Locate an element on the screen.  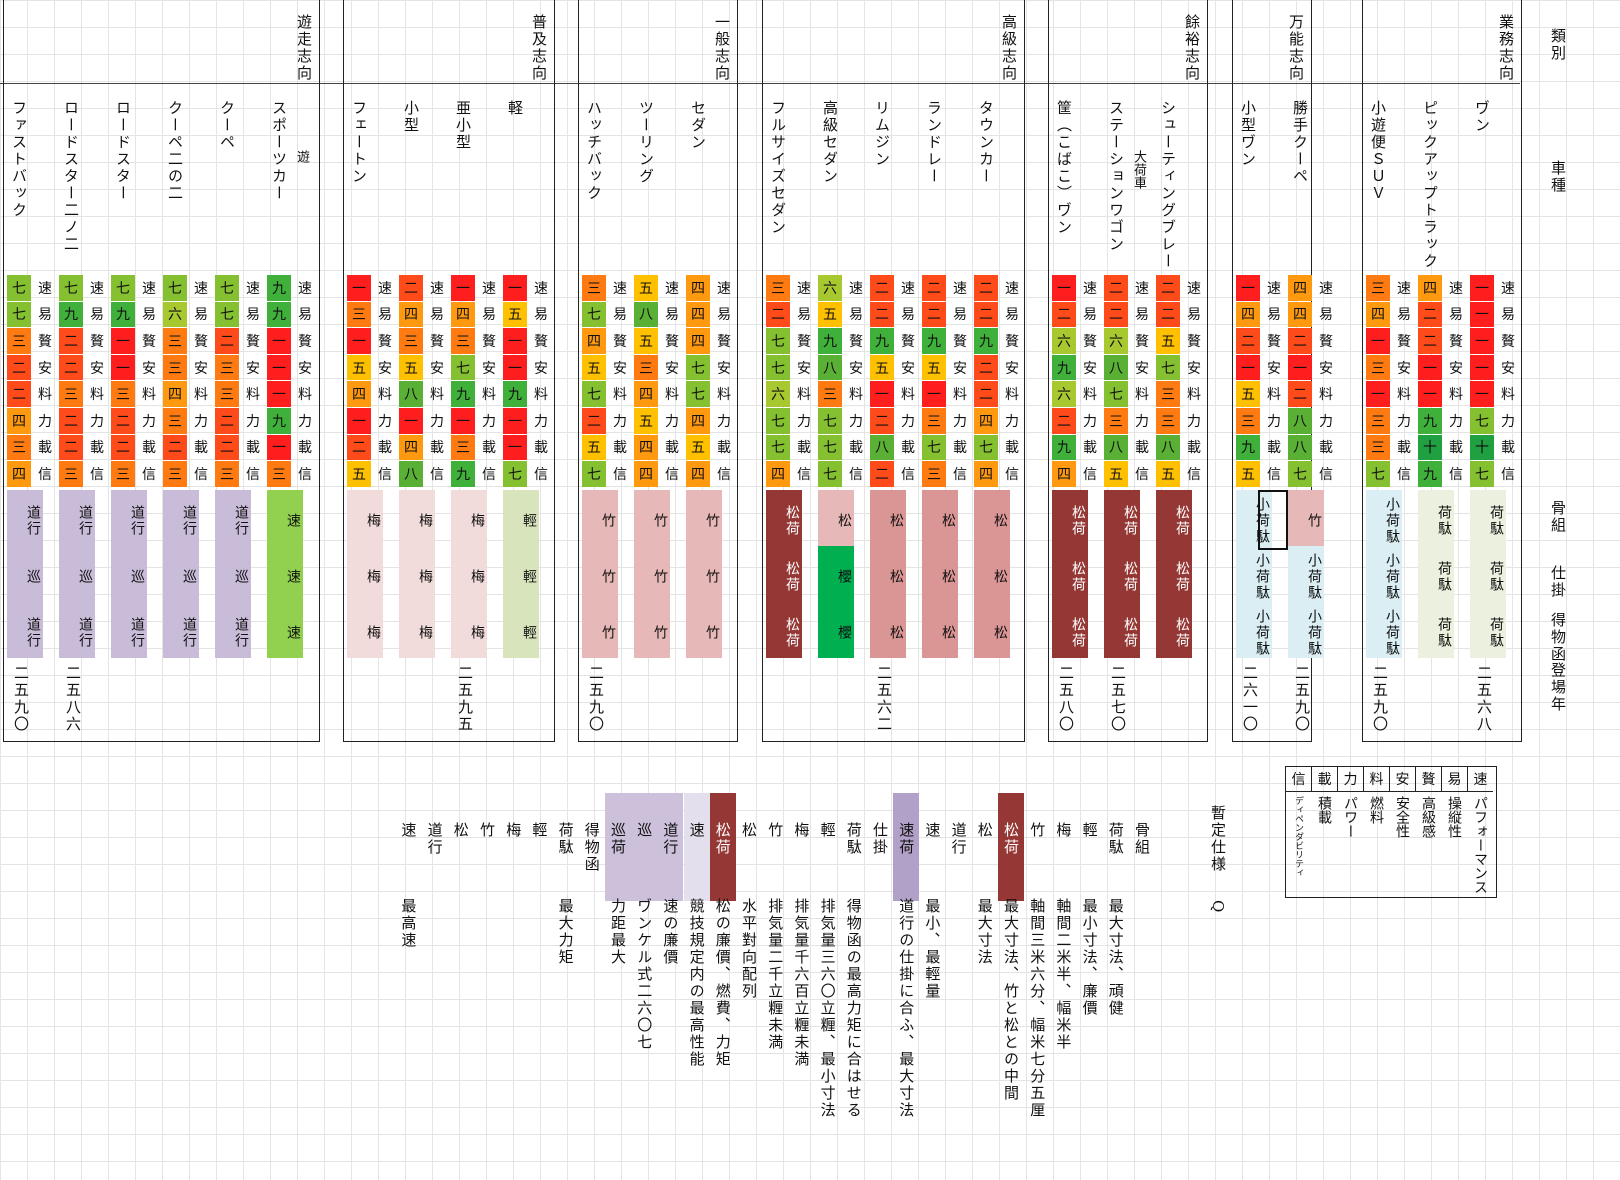
vehicle-name: ツーリング is located at coordinates (646, 142).